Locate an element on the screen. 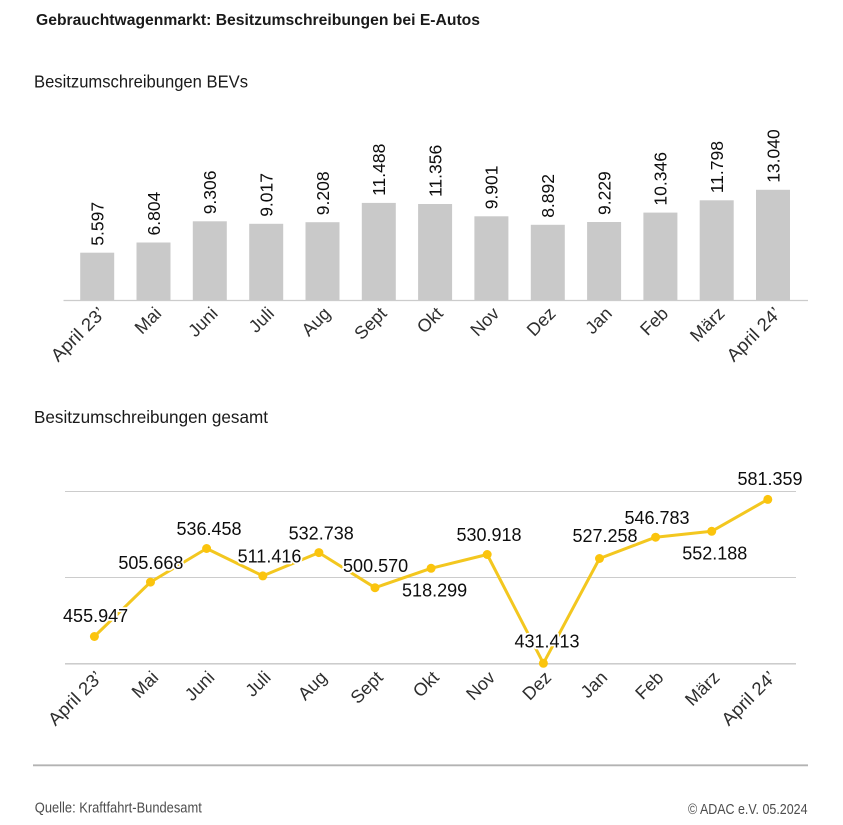 This screenshot has width=843, height=825. svg-text: 581.359 is located at coordinates (769, 479).